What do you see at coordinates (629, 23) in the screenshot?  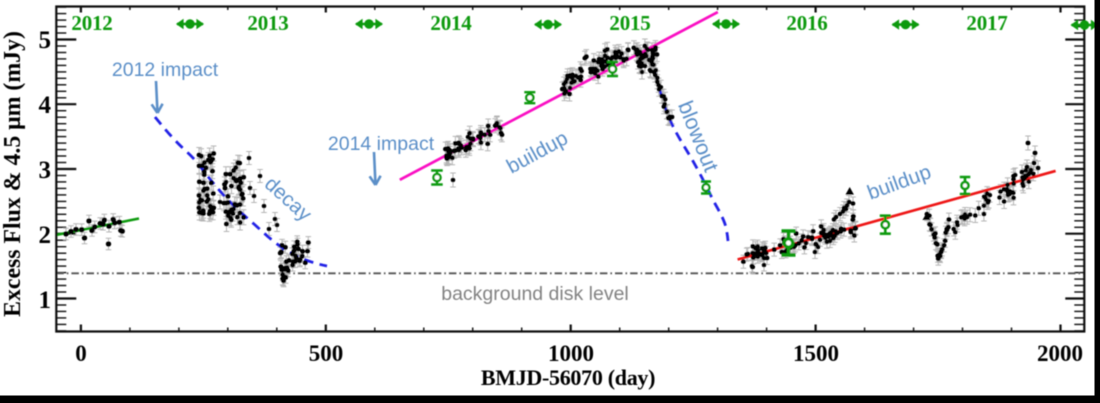 I see `svg-text: 2015` at bounding box center [629, 23].